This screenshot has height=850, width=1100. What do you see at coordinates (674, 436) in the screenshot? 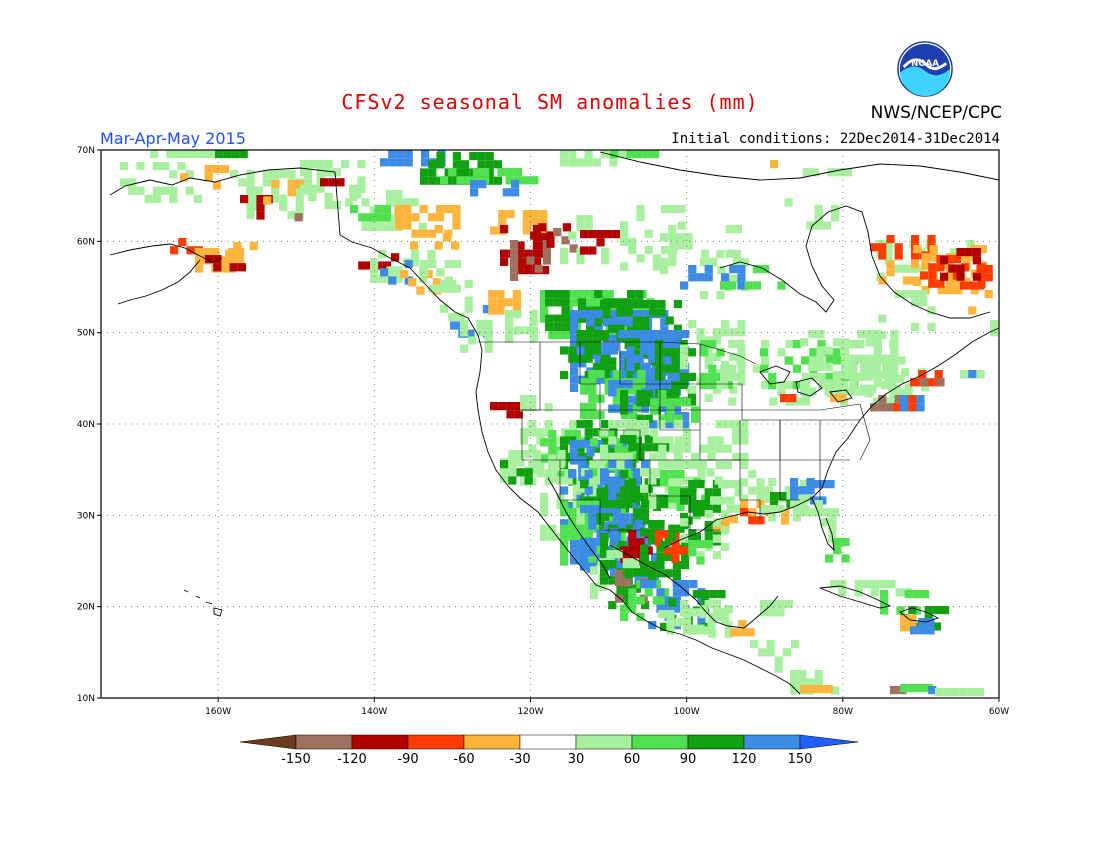
I see `state-borders` at bounding box center [674, 436].